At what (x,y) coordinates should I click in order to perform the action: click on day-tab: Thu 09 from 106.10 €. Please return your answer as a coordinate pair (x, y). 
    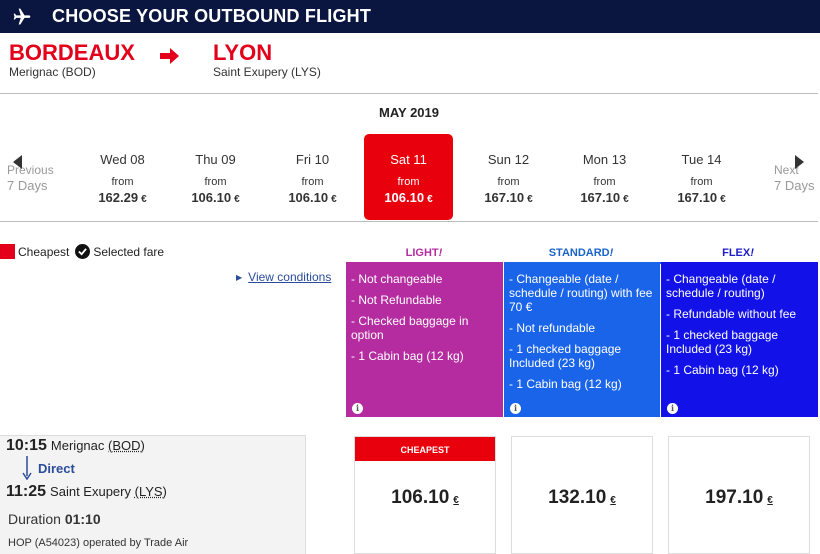
    Looking at the image, I should click on (215, 177).